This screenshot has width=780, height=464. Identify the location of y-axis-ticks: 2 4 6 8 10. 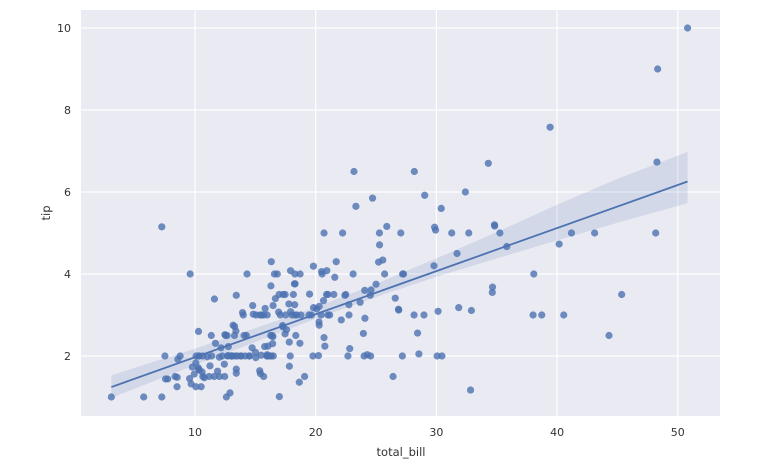
(64, 192).